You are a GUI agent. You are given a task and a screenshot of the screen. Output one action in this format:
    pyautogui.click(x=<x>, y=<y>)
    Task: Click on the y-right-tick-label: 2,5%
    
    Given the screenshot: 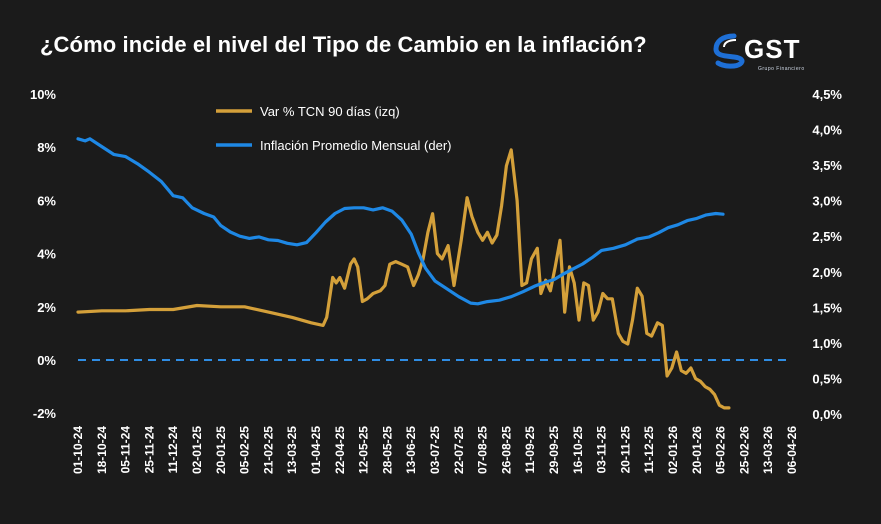 What is the action you would take?
    pyautogui.click(x=827, y=236)
    